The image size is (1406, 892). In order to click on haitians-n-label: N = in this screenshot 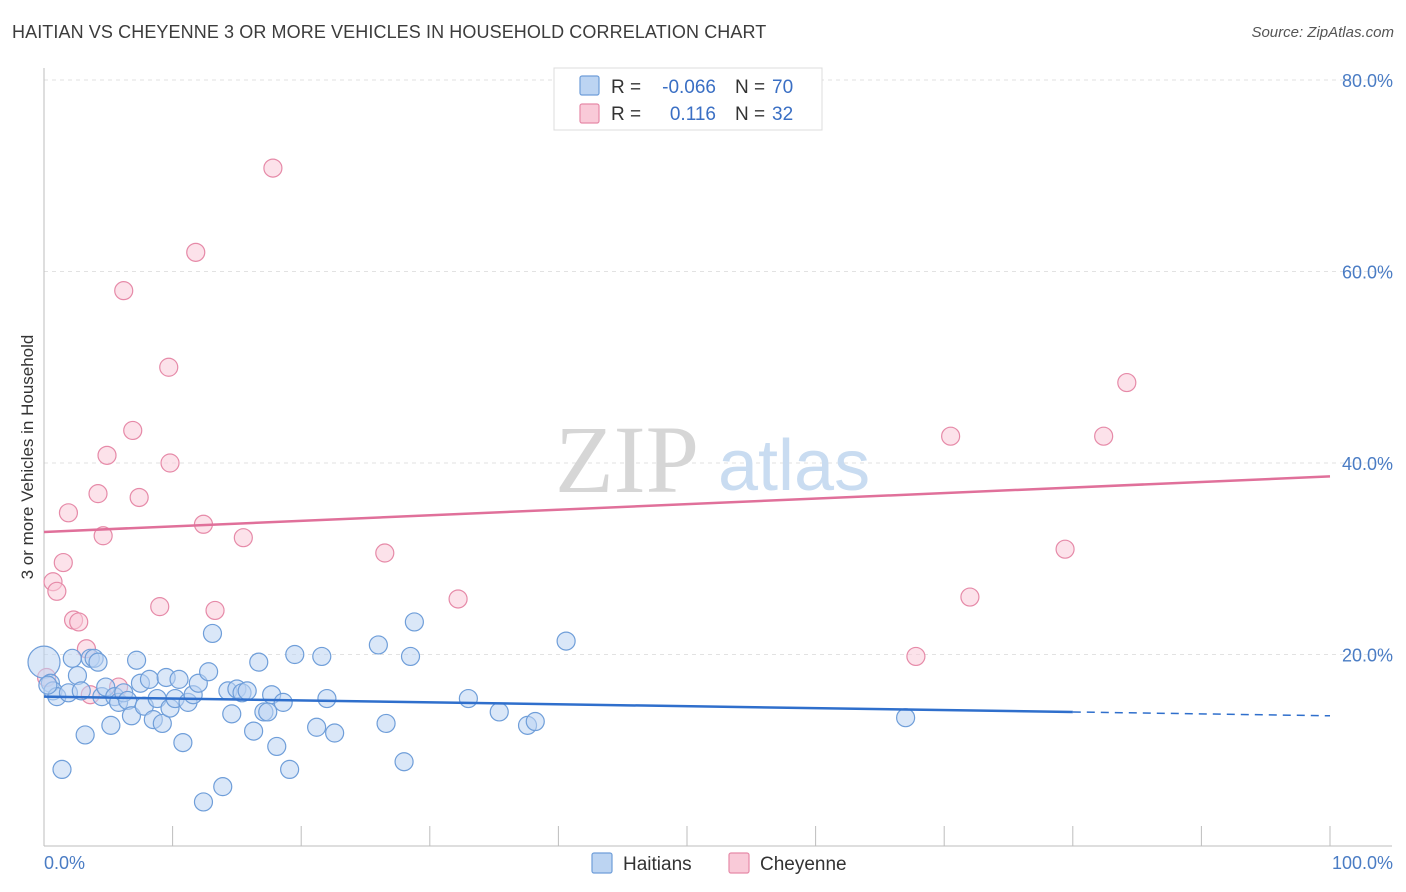, I will do `click(750, 87)`.